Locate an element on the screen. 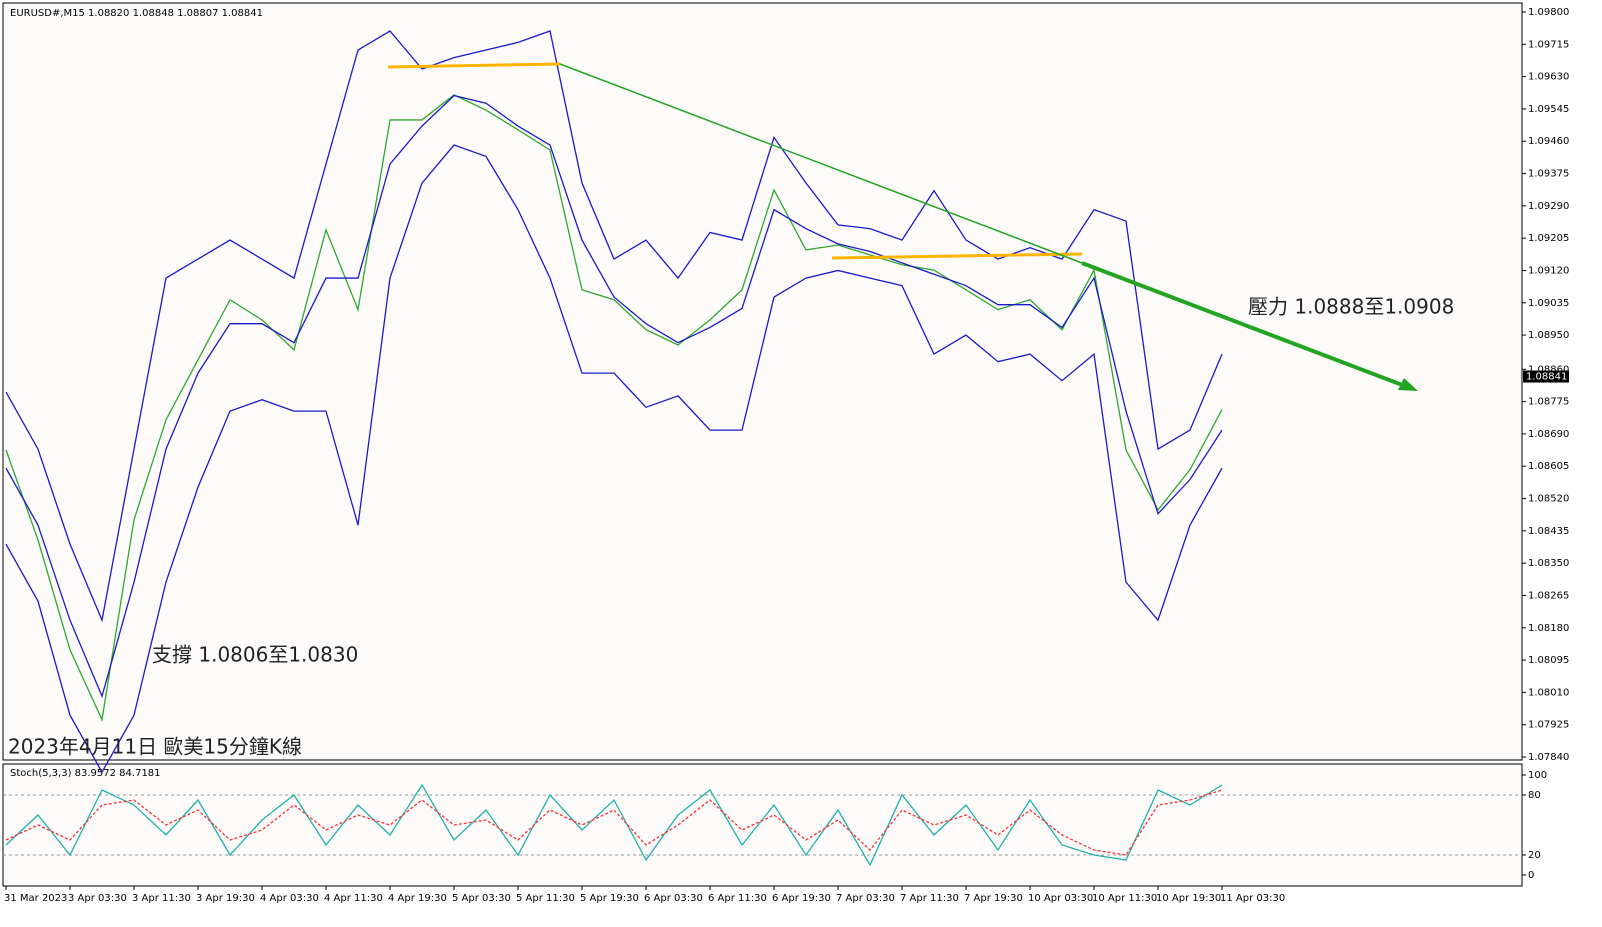  y-tick-label: 1.08095 is located at coordinates (1548, 660).